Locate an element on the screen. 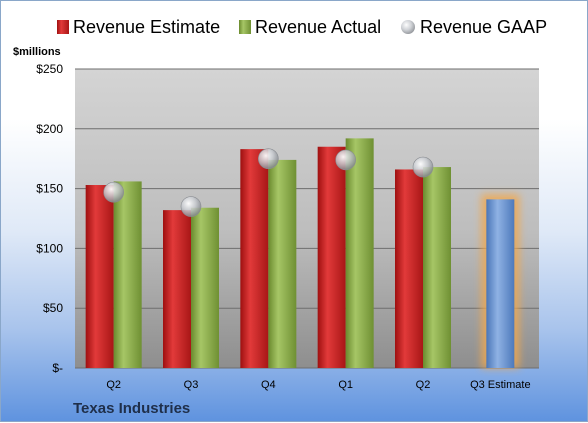 This screenshot has width=588, height=423. x-axis-ticks: Q2 Q3 Q4 Q1 Q2 Q3 Estimate is located at coordinates (318, 385).